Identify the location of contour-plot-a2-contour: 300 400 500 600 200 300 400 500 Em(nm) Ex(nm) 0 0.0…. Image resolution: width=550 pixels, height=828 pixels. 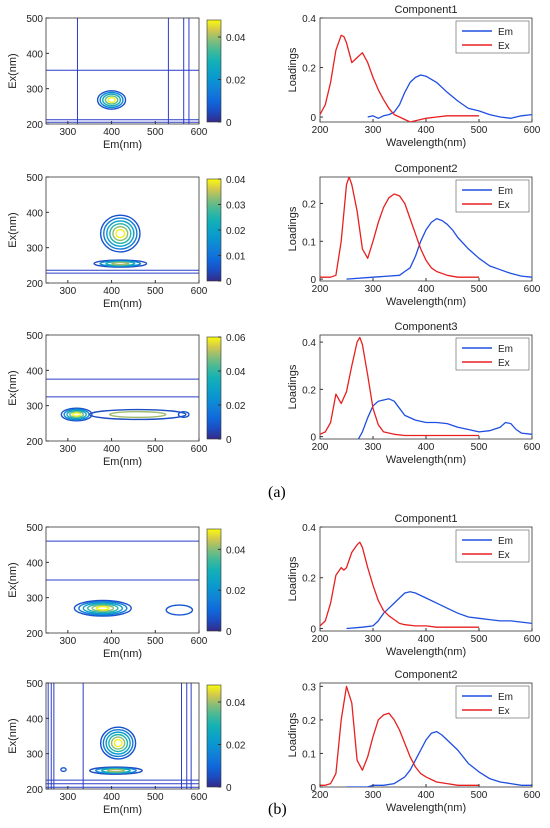
(126, 241).